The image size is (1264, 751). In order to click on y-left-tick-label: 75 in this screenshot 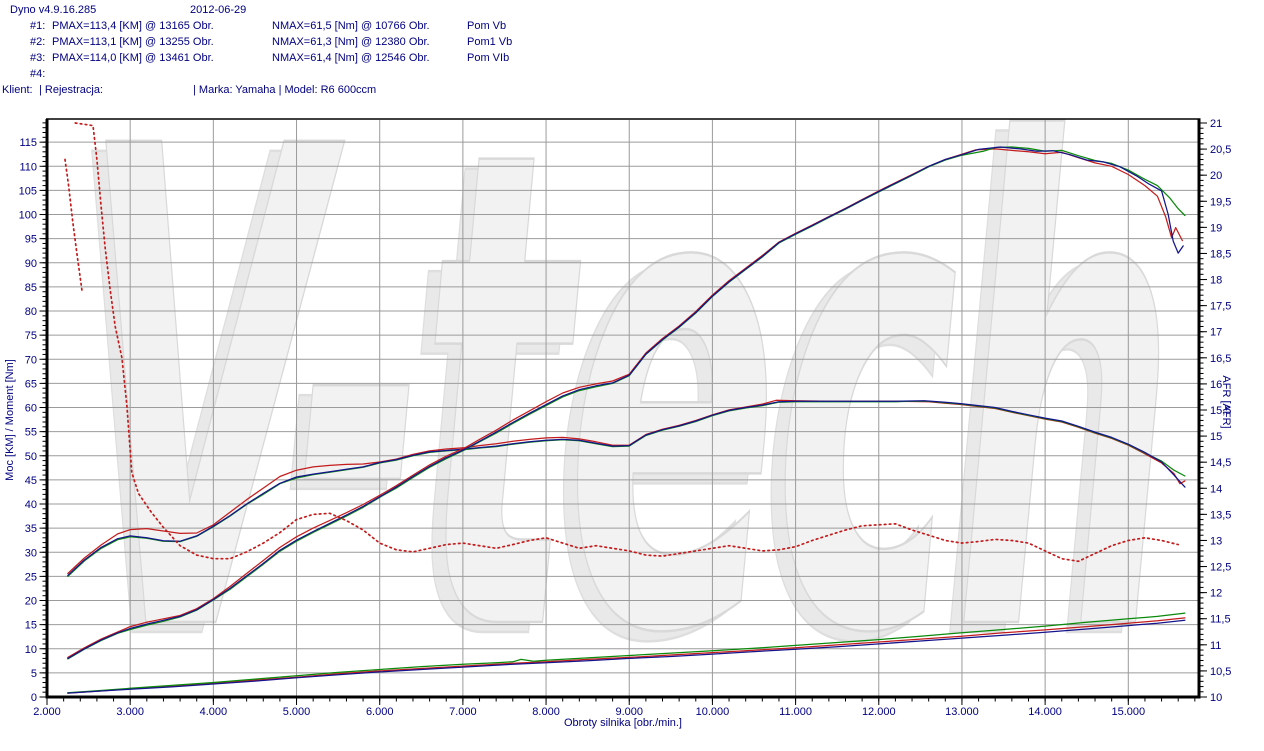, I will do `click(31, 336)`.